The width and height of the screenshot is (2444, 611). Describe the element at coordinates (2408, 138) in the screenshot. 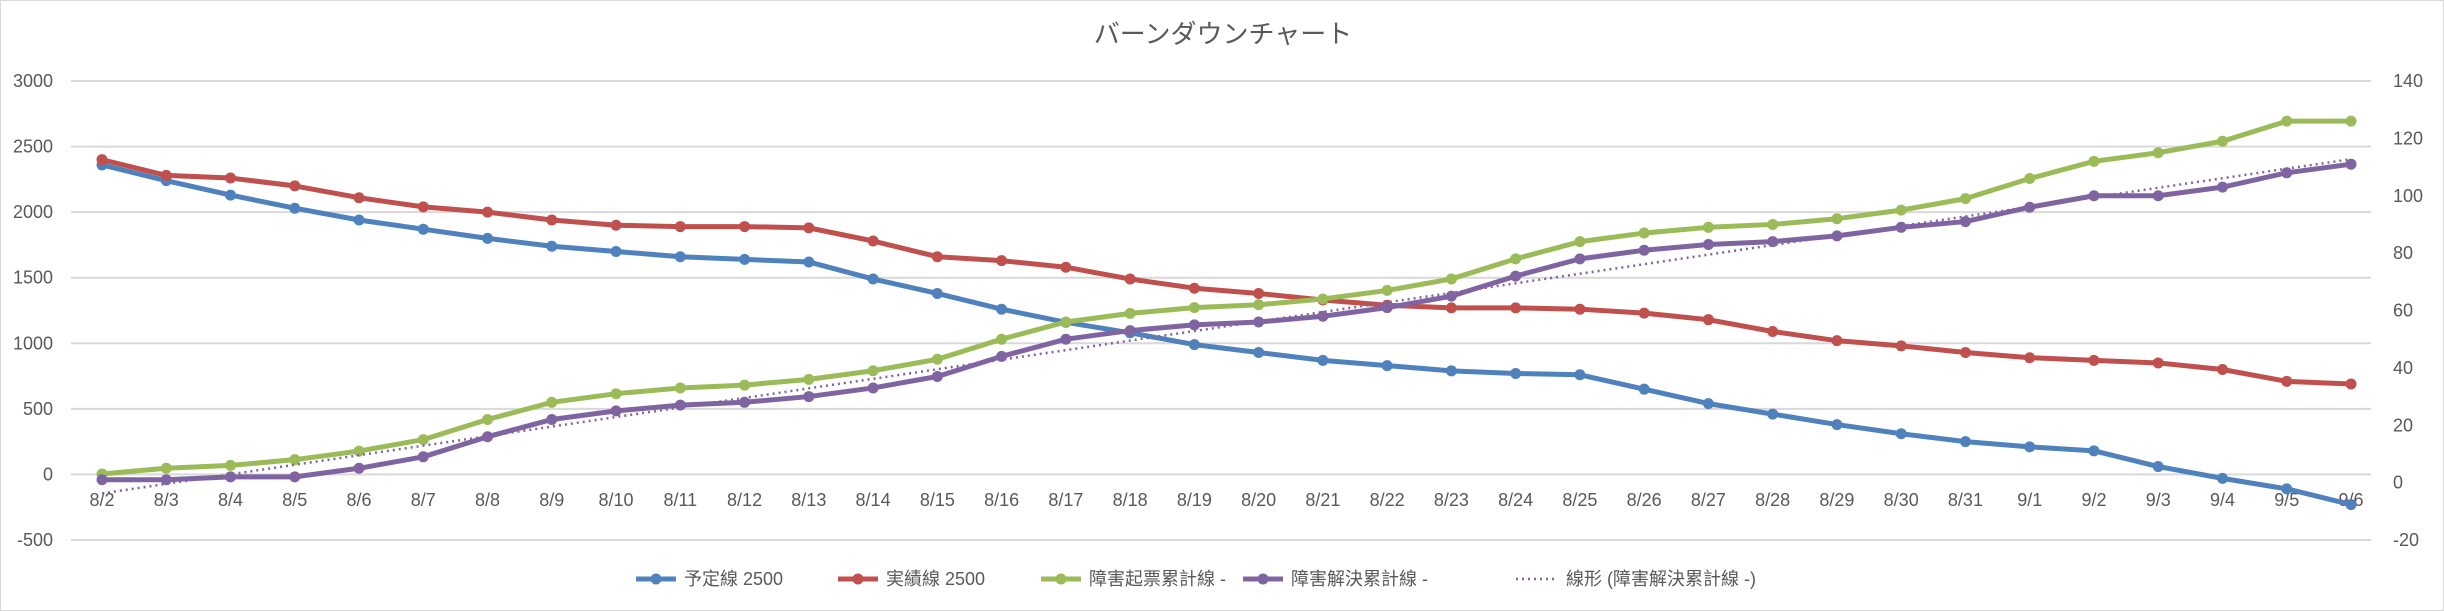

I see `right-tick-label: 120` at that location.